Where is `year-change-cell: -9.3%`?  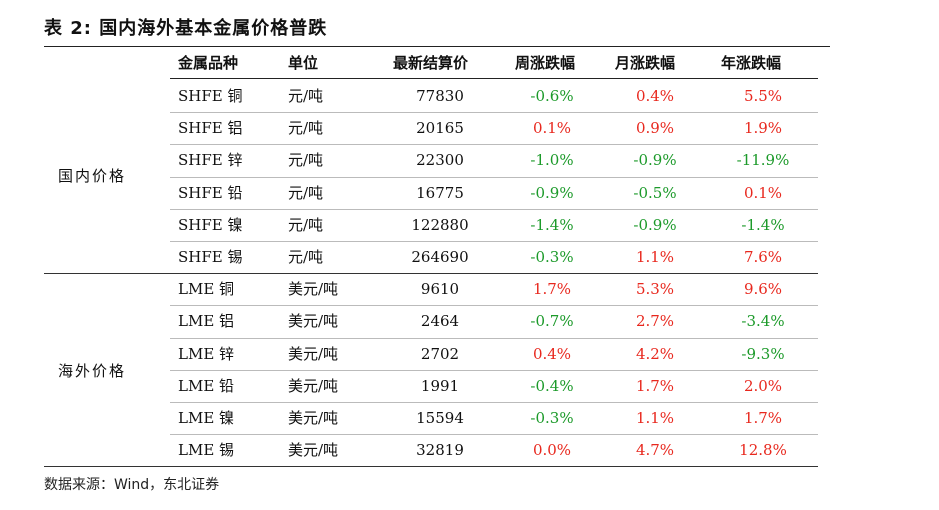
year-change-cell: -9.3% is located at coordinates (763, 353).